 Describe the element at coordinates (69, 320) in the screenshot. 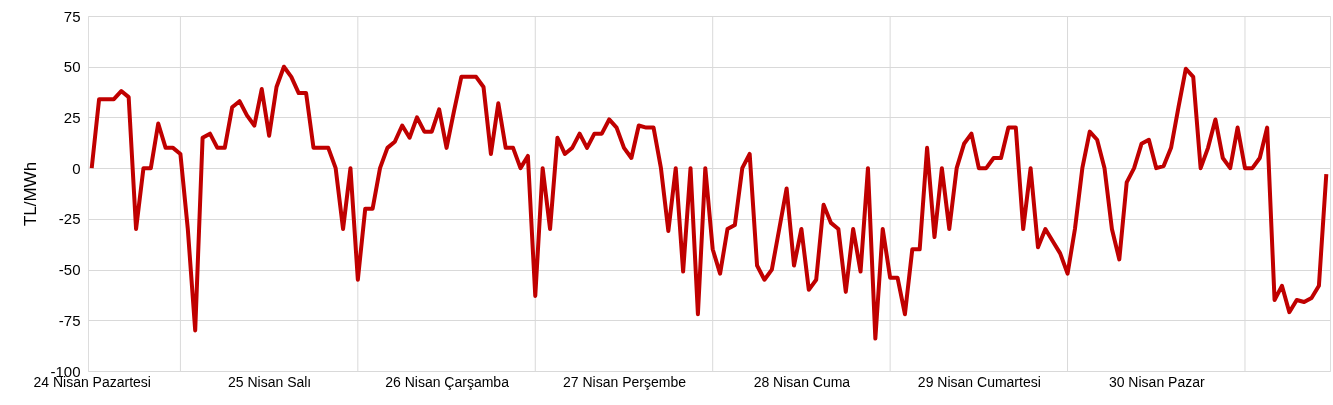

I see `y-tick-label: -75` at that location.